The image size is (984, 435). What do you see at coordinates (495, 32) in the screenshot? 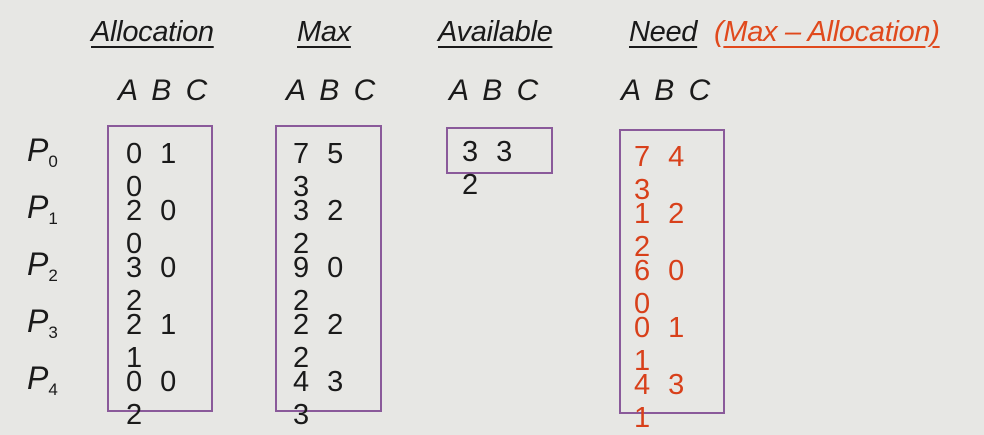
I see `available-header: Available` at bounding box center [495, 32].